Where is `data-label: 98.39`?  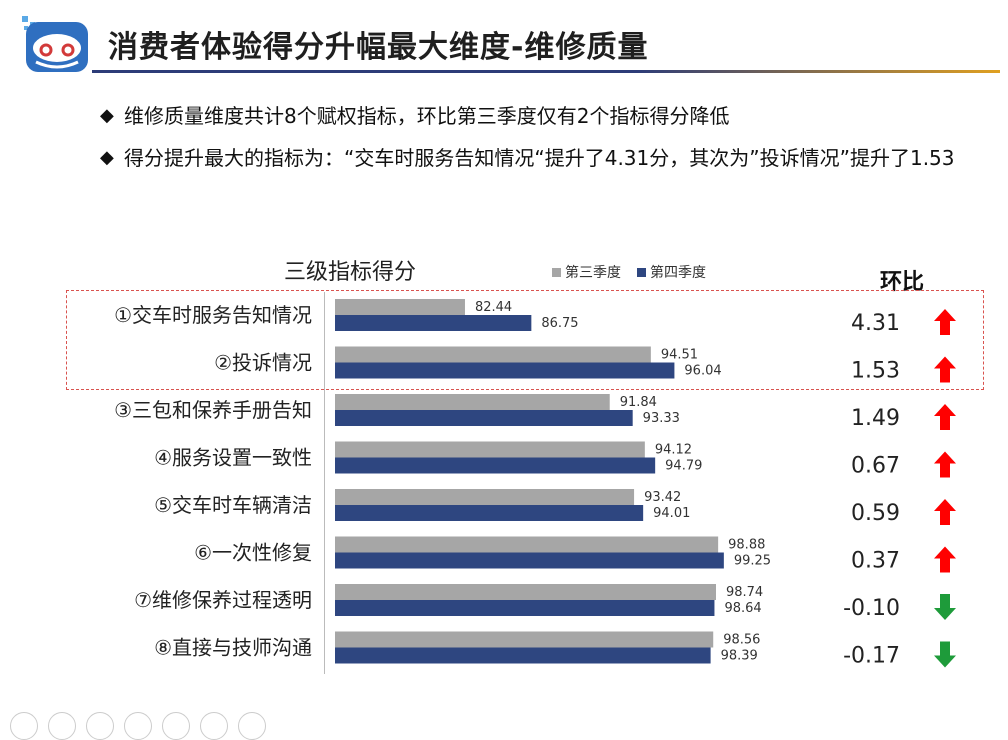
data-label: 98.39 is located at coordinates (739, 656).